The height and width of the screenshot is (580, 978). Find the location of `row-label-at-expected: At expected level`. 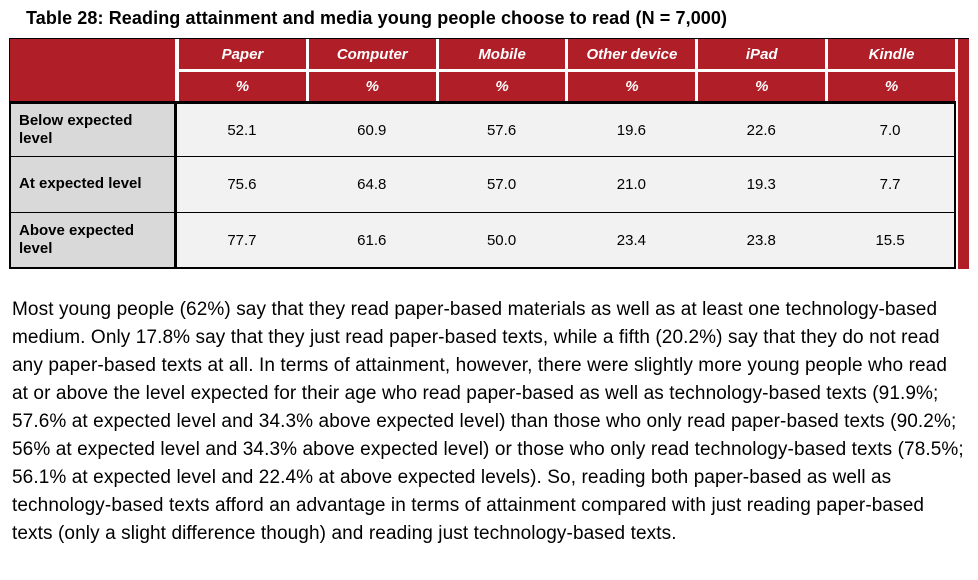

row-label-at-expected: At expected level is located at coordinates (93, 185).